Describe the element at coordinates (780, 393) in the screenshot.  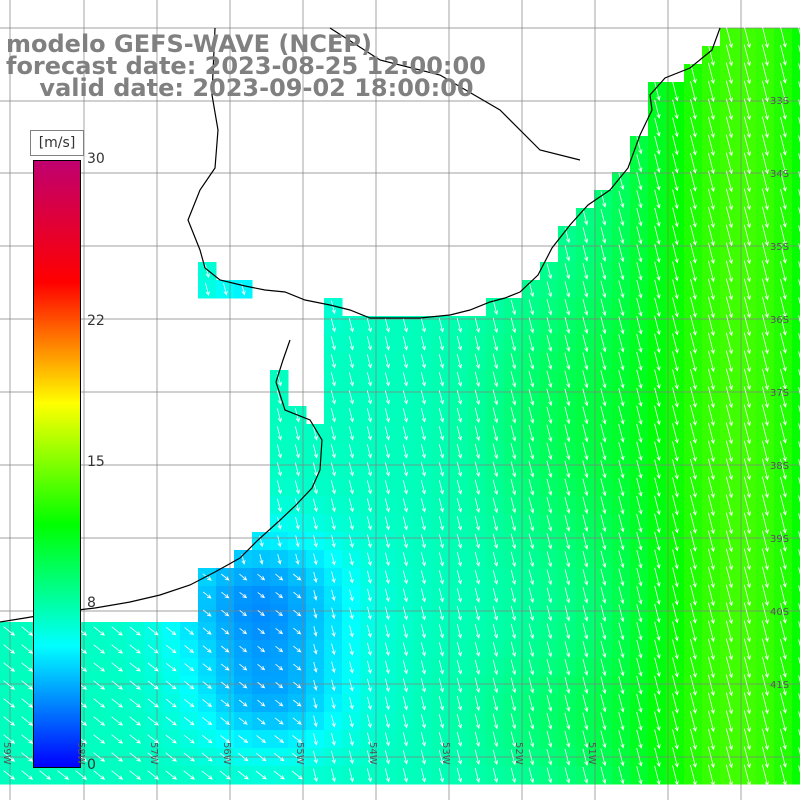
I see `latitude-label: 37S` at that location.